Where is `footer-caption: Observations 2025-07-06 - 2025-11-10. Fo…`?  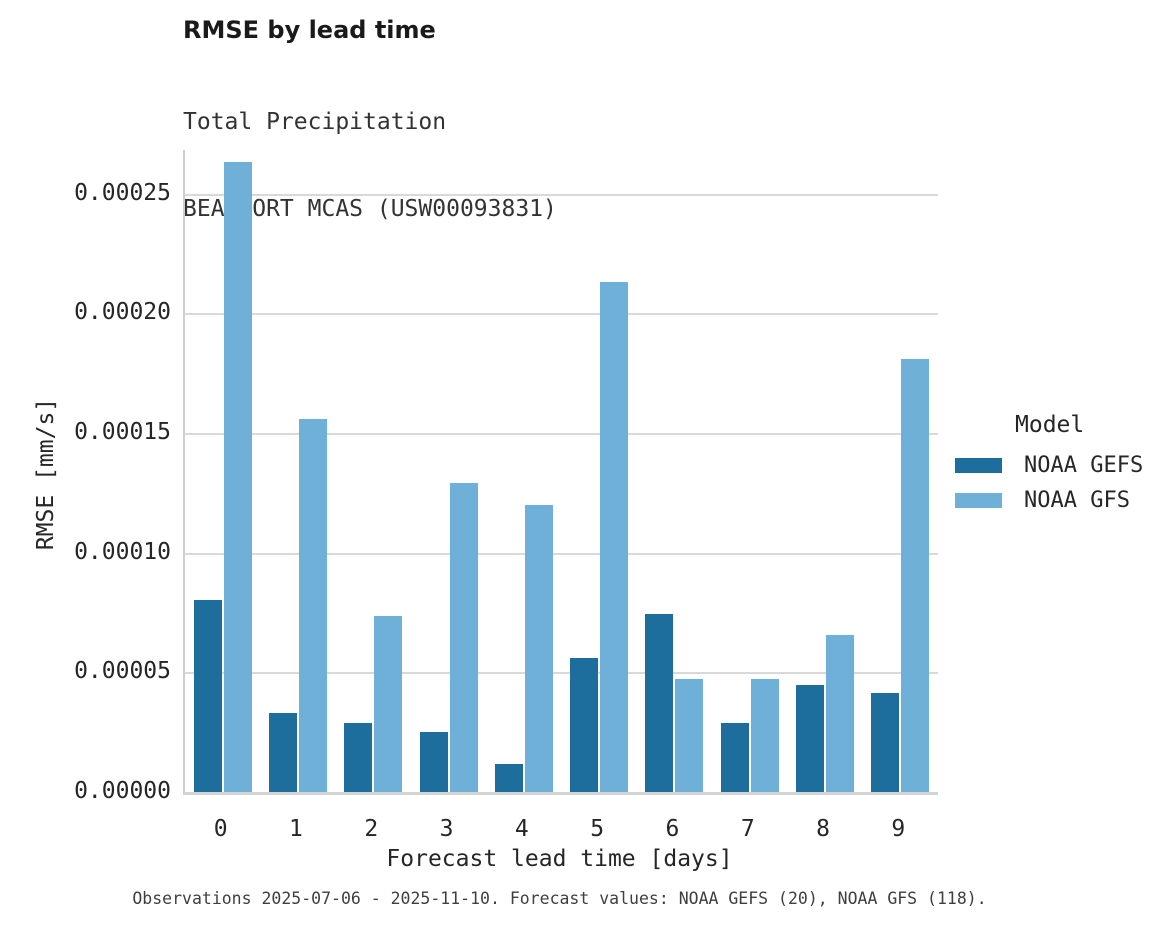
footer-caption: Observations 2025-07-06 - 2025-11-10. Fo… is located at coordinates (559, 898).